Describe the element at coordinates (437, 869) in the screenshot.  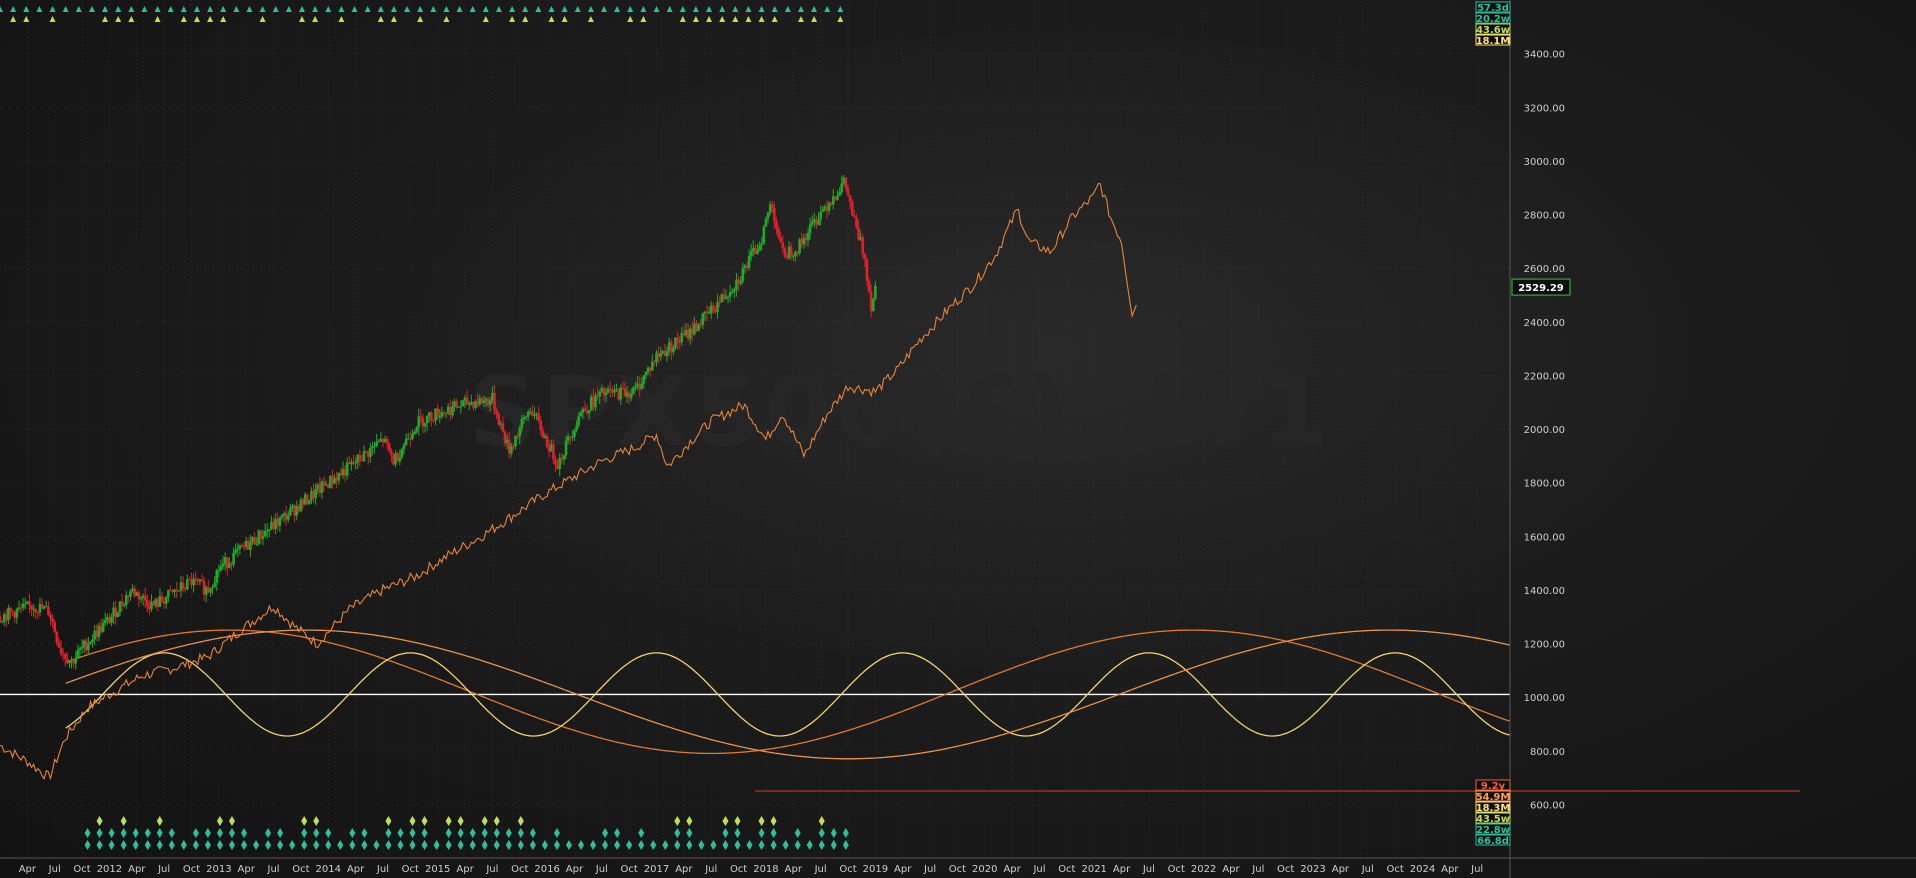
I see `x-tick-label: 2015` at that location.